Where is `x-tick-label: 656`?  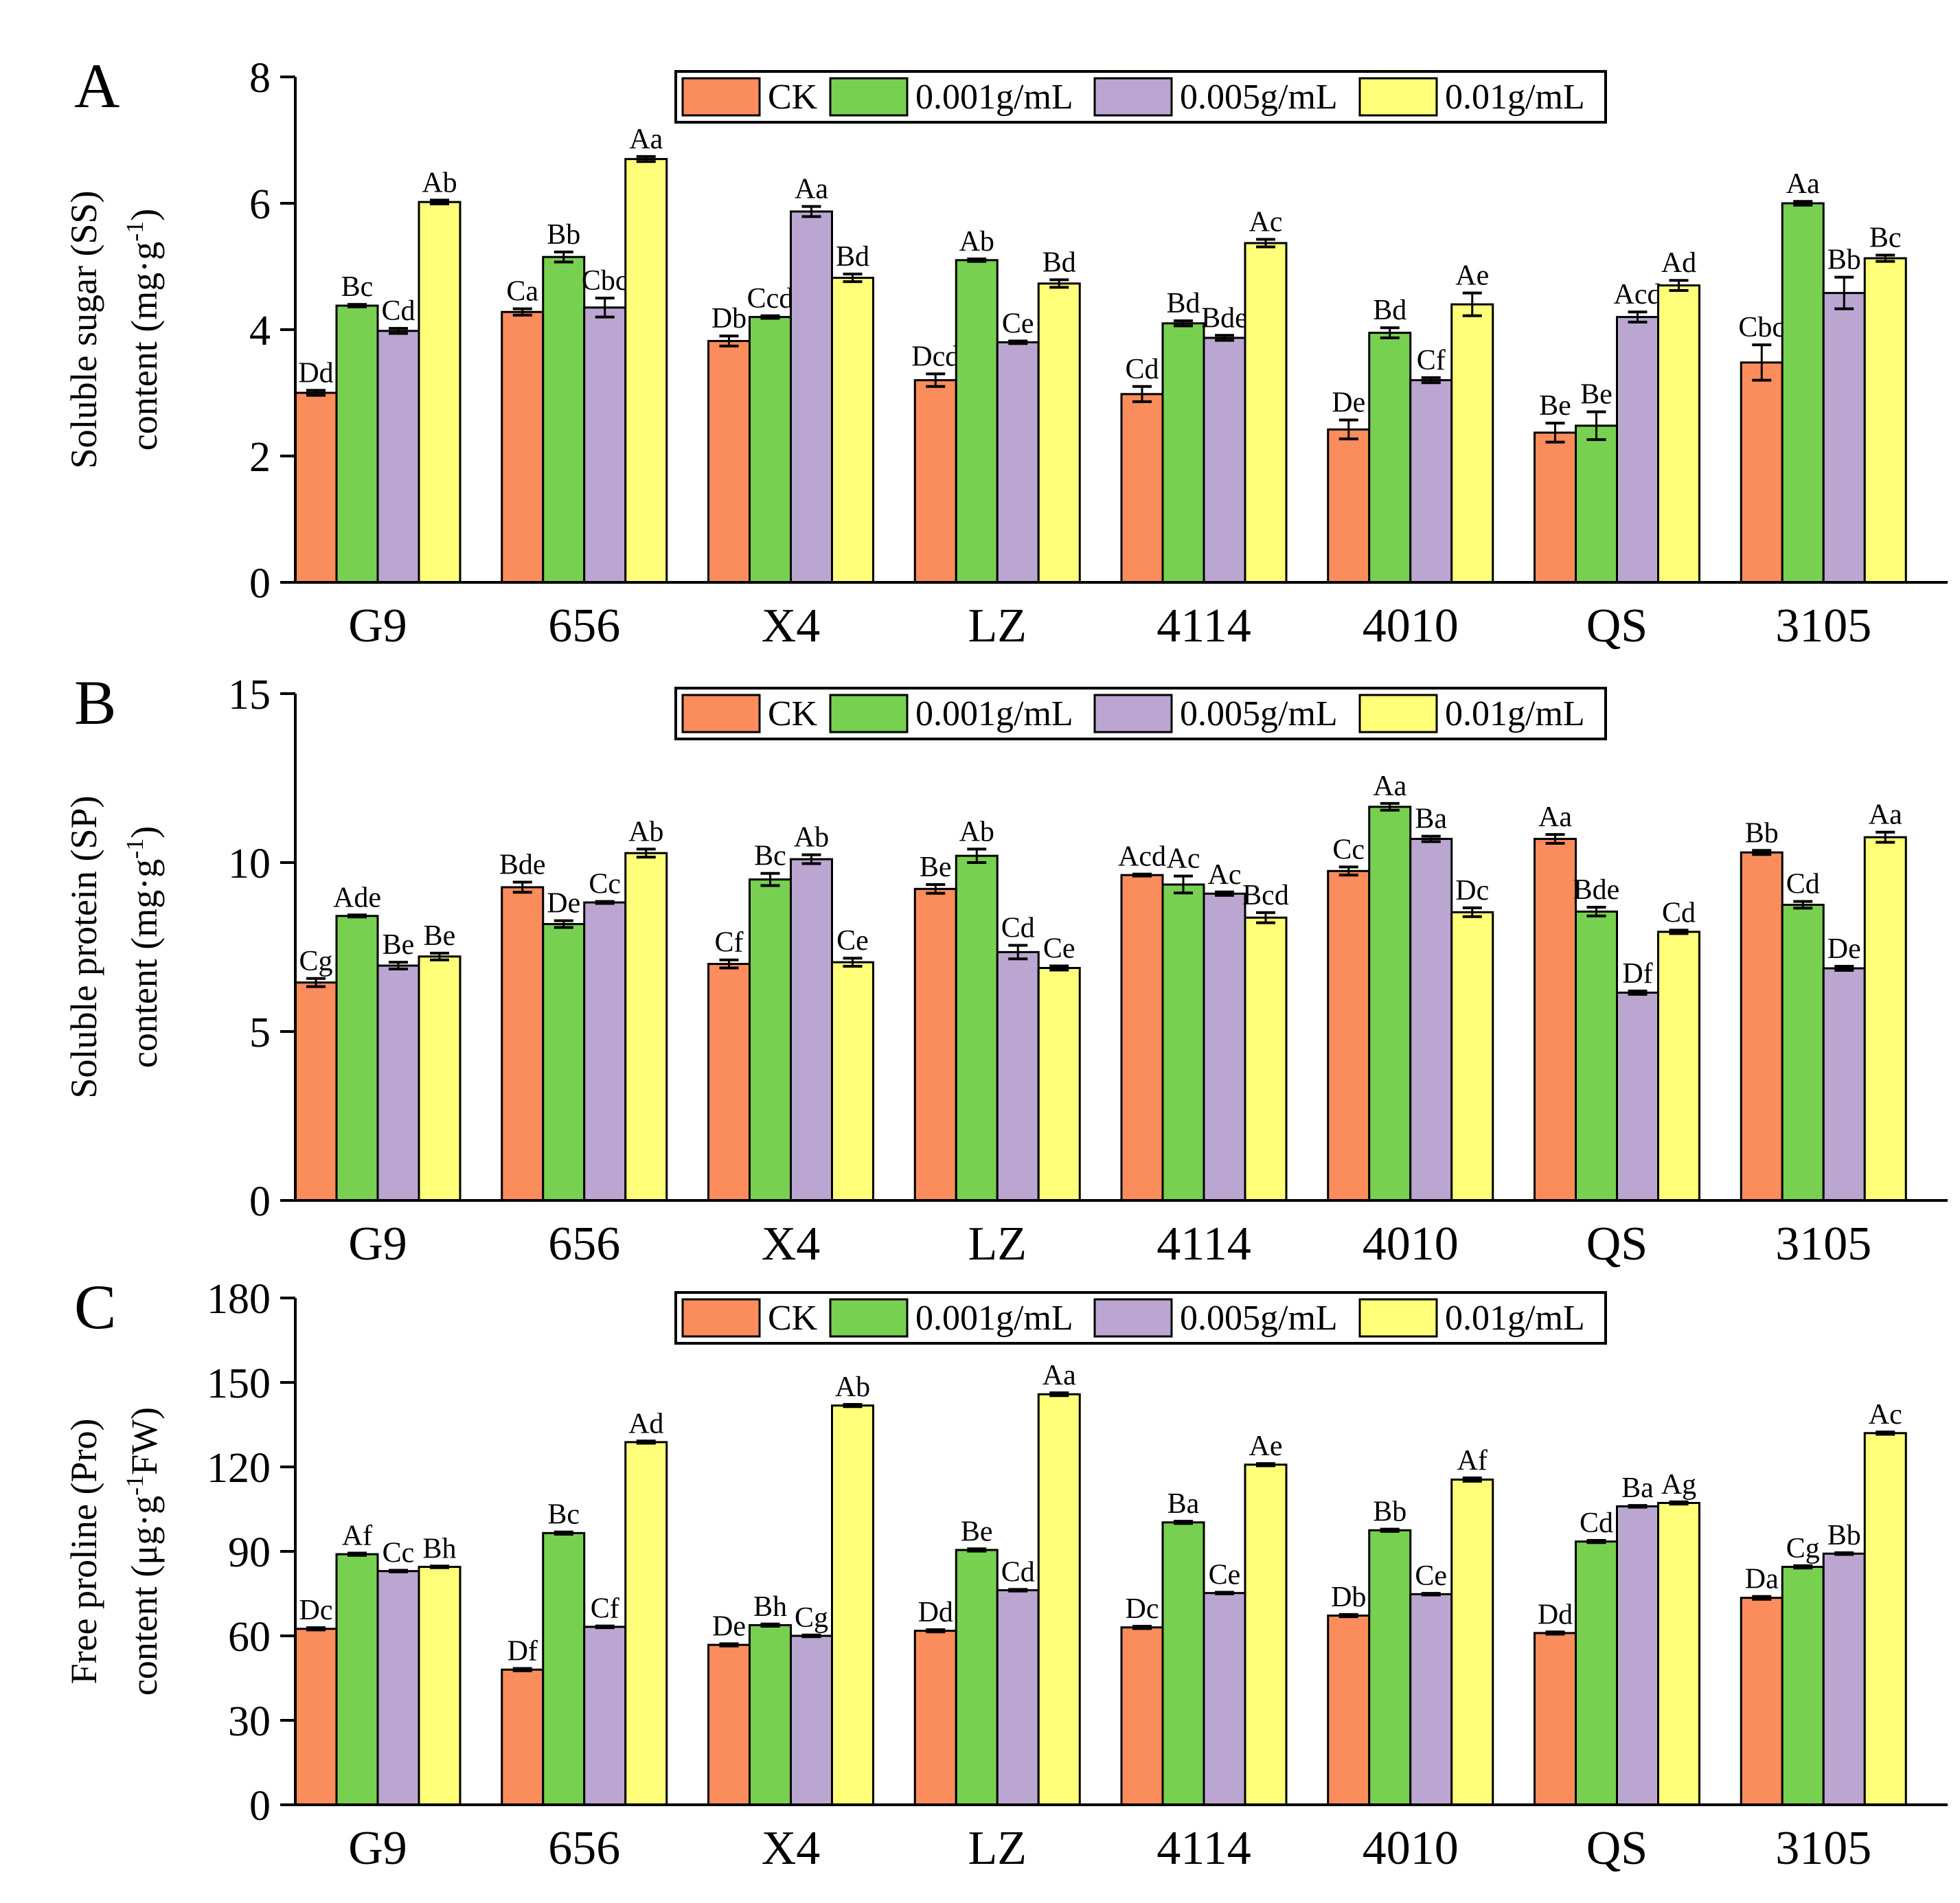
x-tick-label: 656 is located at coordinates (584, 1849).